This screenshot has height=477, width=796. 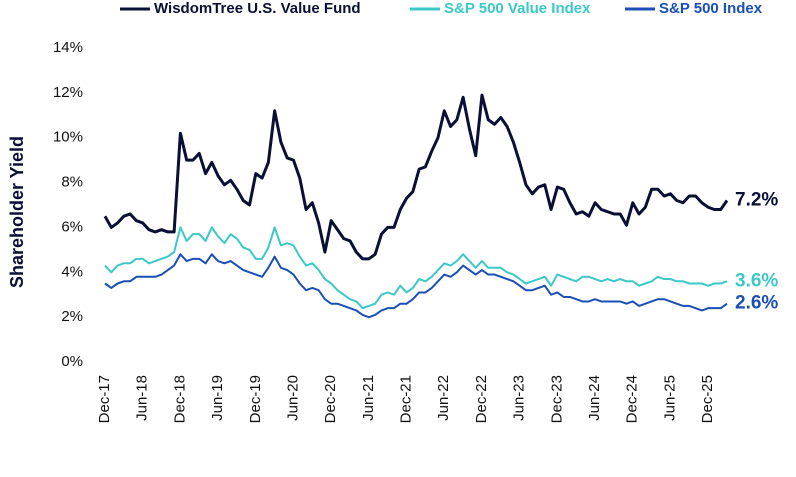 What do you see at coordinates (756, 200) in the screenshot?
I see `end-label: 7.2%` at bounding box center [756, 200].